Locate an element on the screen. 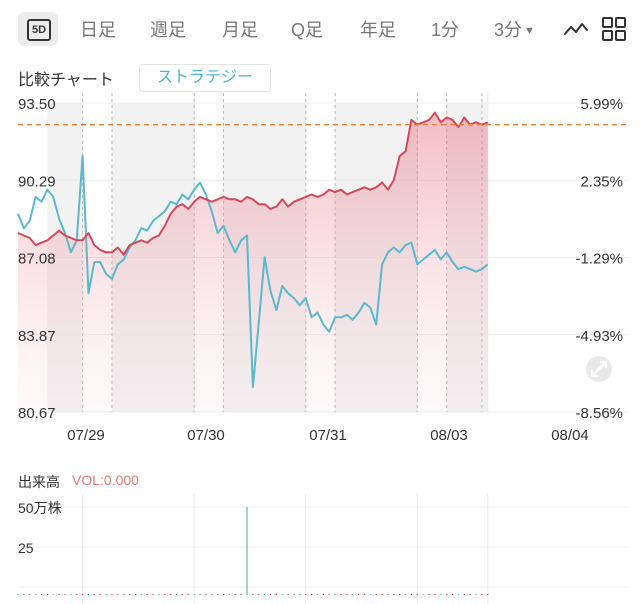  grid-layout-icon is located at coordinates (614, 29).